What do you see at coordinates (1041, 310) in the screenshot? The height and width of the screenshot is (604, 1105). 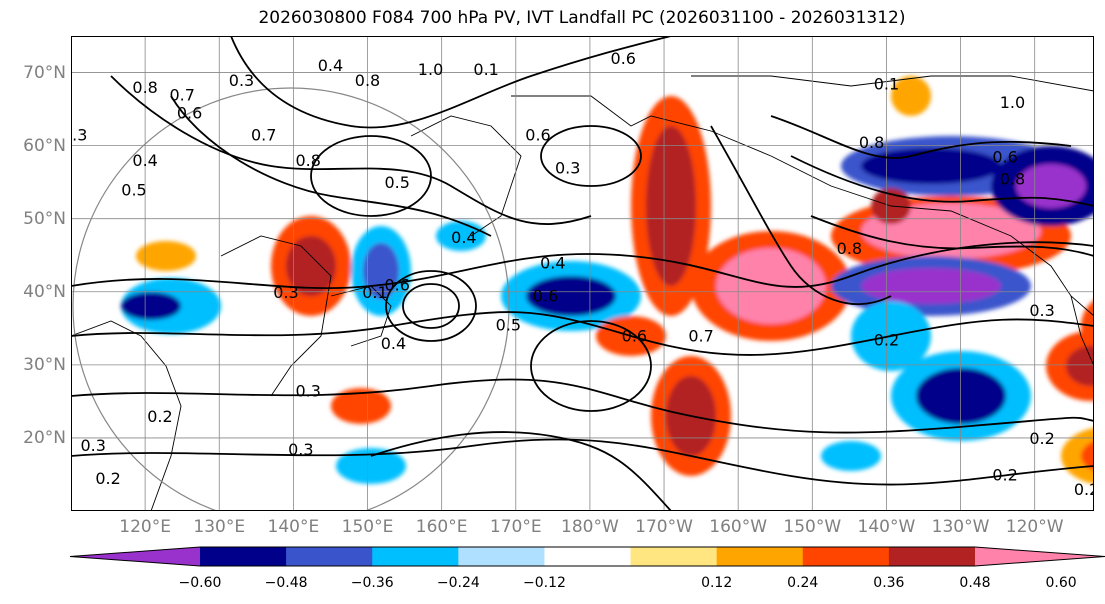 I see `contour-label-39: 0.3` at bounding box center [1041, 310].